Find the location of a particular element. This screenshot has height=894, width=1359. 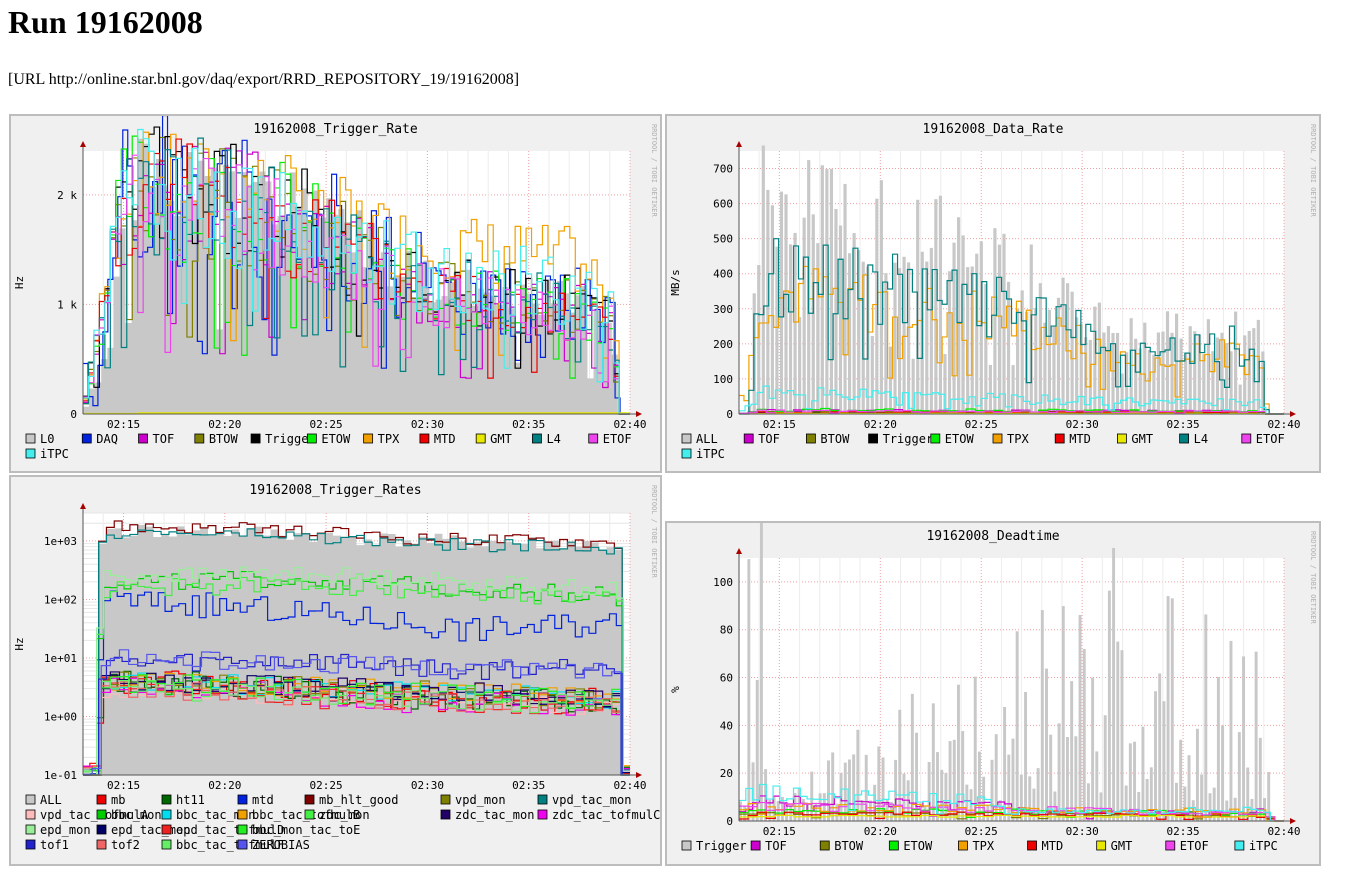

y-tick-label: 2 k is located at coordinates (67, 195).